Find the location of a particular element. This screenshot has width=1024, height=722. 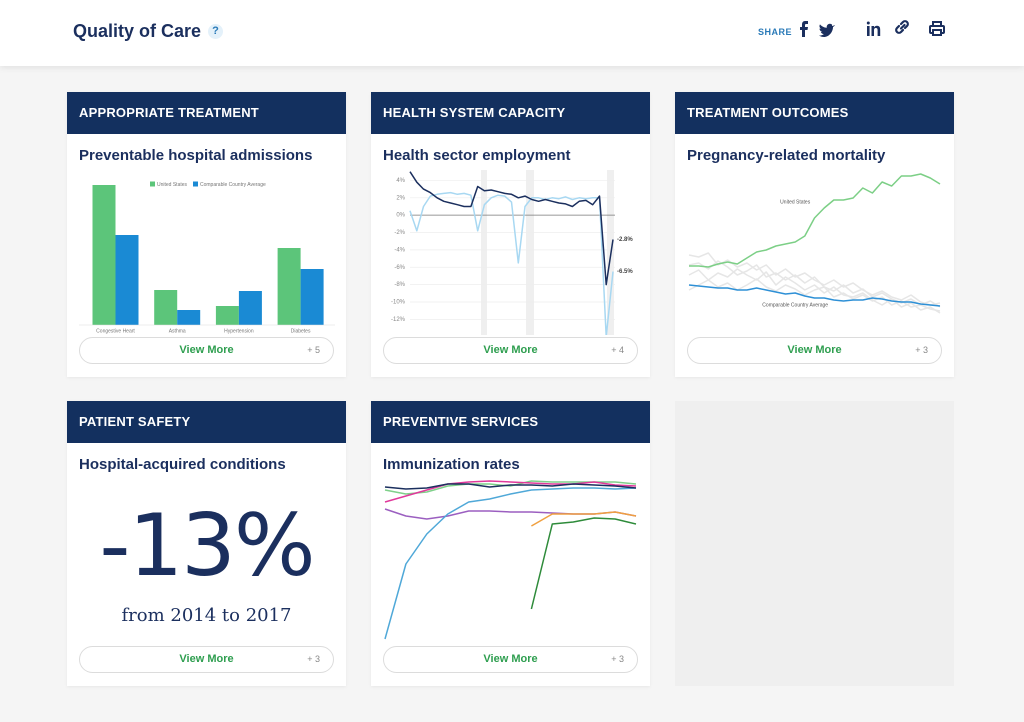

card-header: HEALTH SYSTEM CAPACITY is located at coordinates (510, 113).